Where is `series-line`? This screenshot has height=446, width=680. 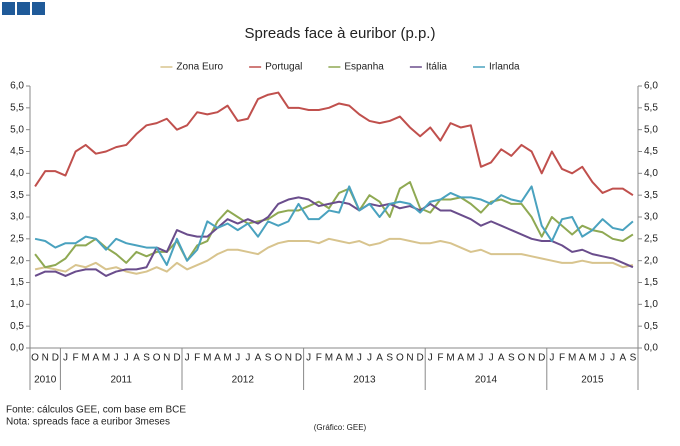 series-line is located at coordinates (334, 256).